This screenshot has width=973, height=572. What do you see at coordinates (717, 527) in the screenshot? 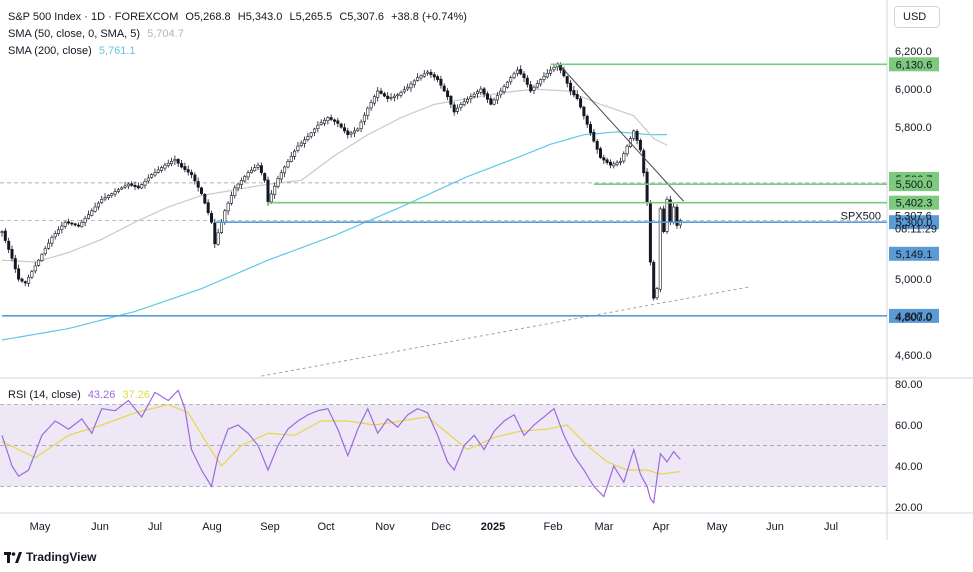
I see `time-tick-label: May` at bounding box center [717, 527].